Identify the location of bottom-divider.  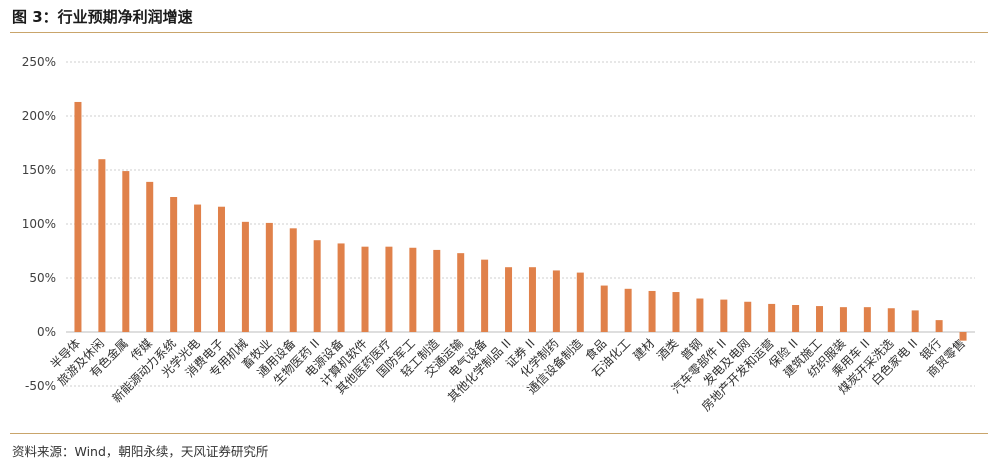
(499, 433).